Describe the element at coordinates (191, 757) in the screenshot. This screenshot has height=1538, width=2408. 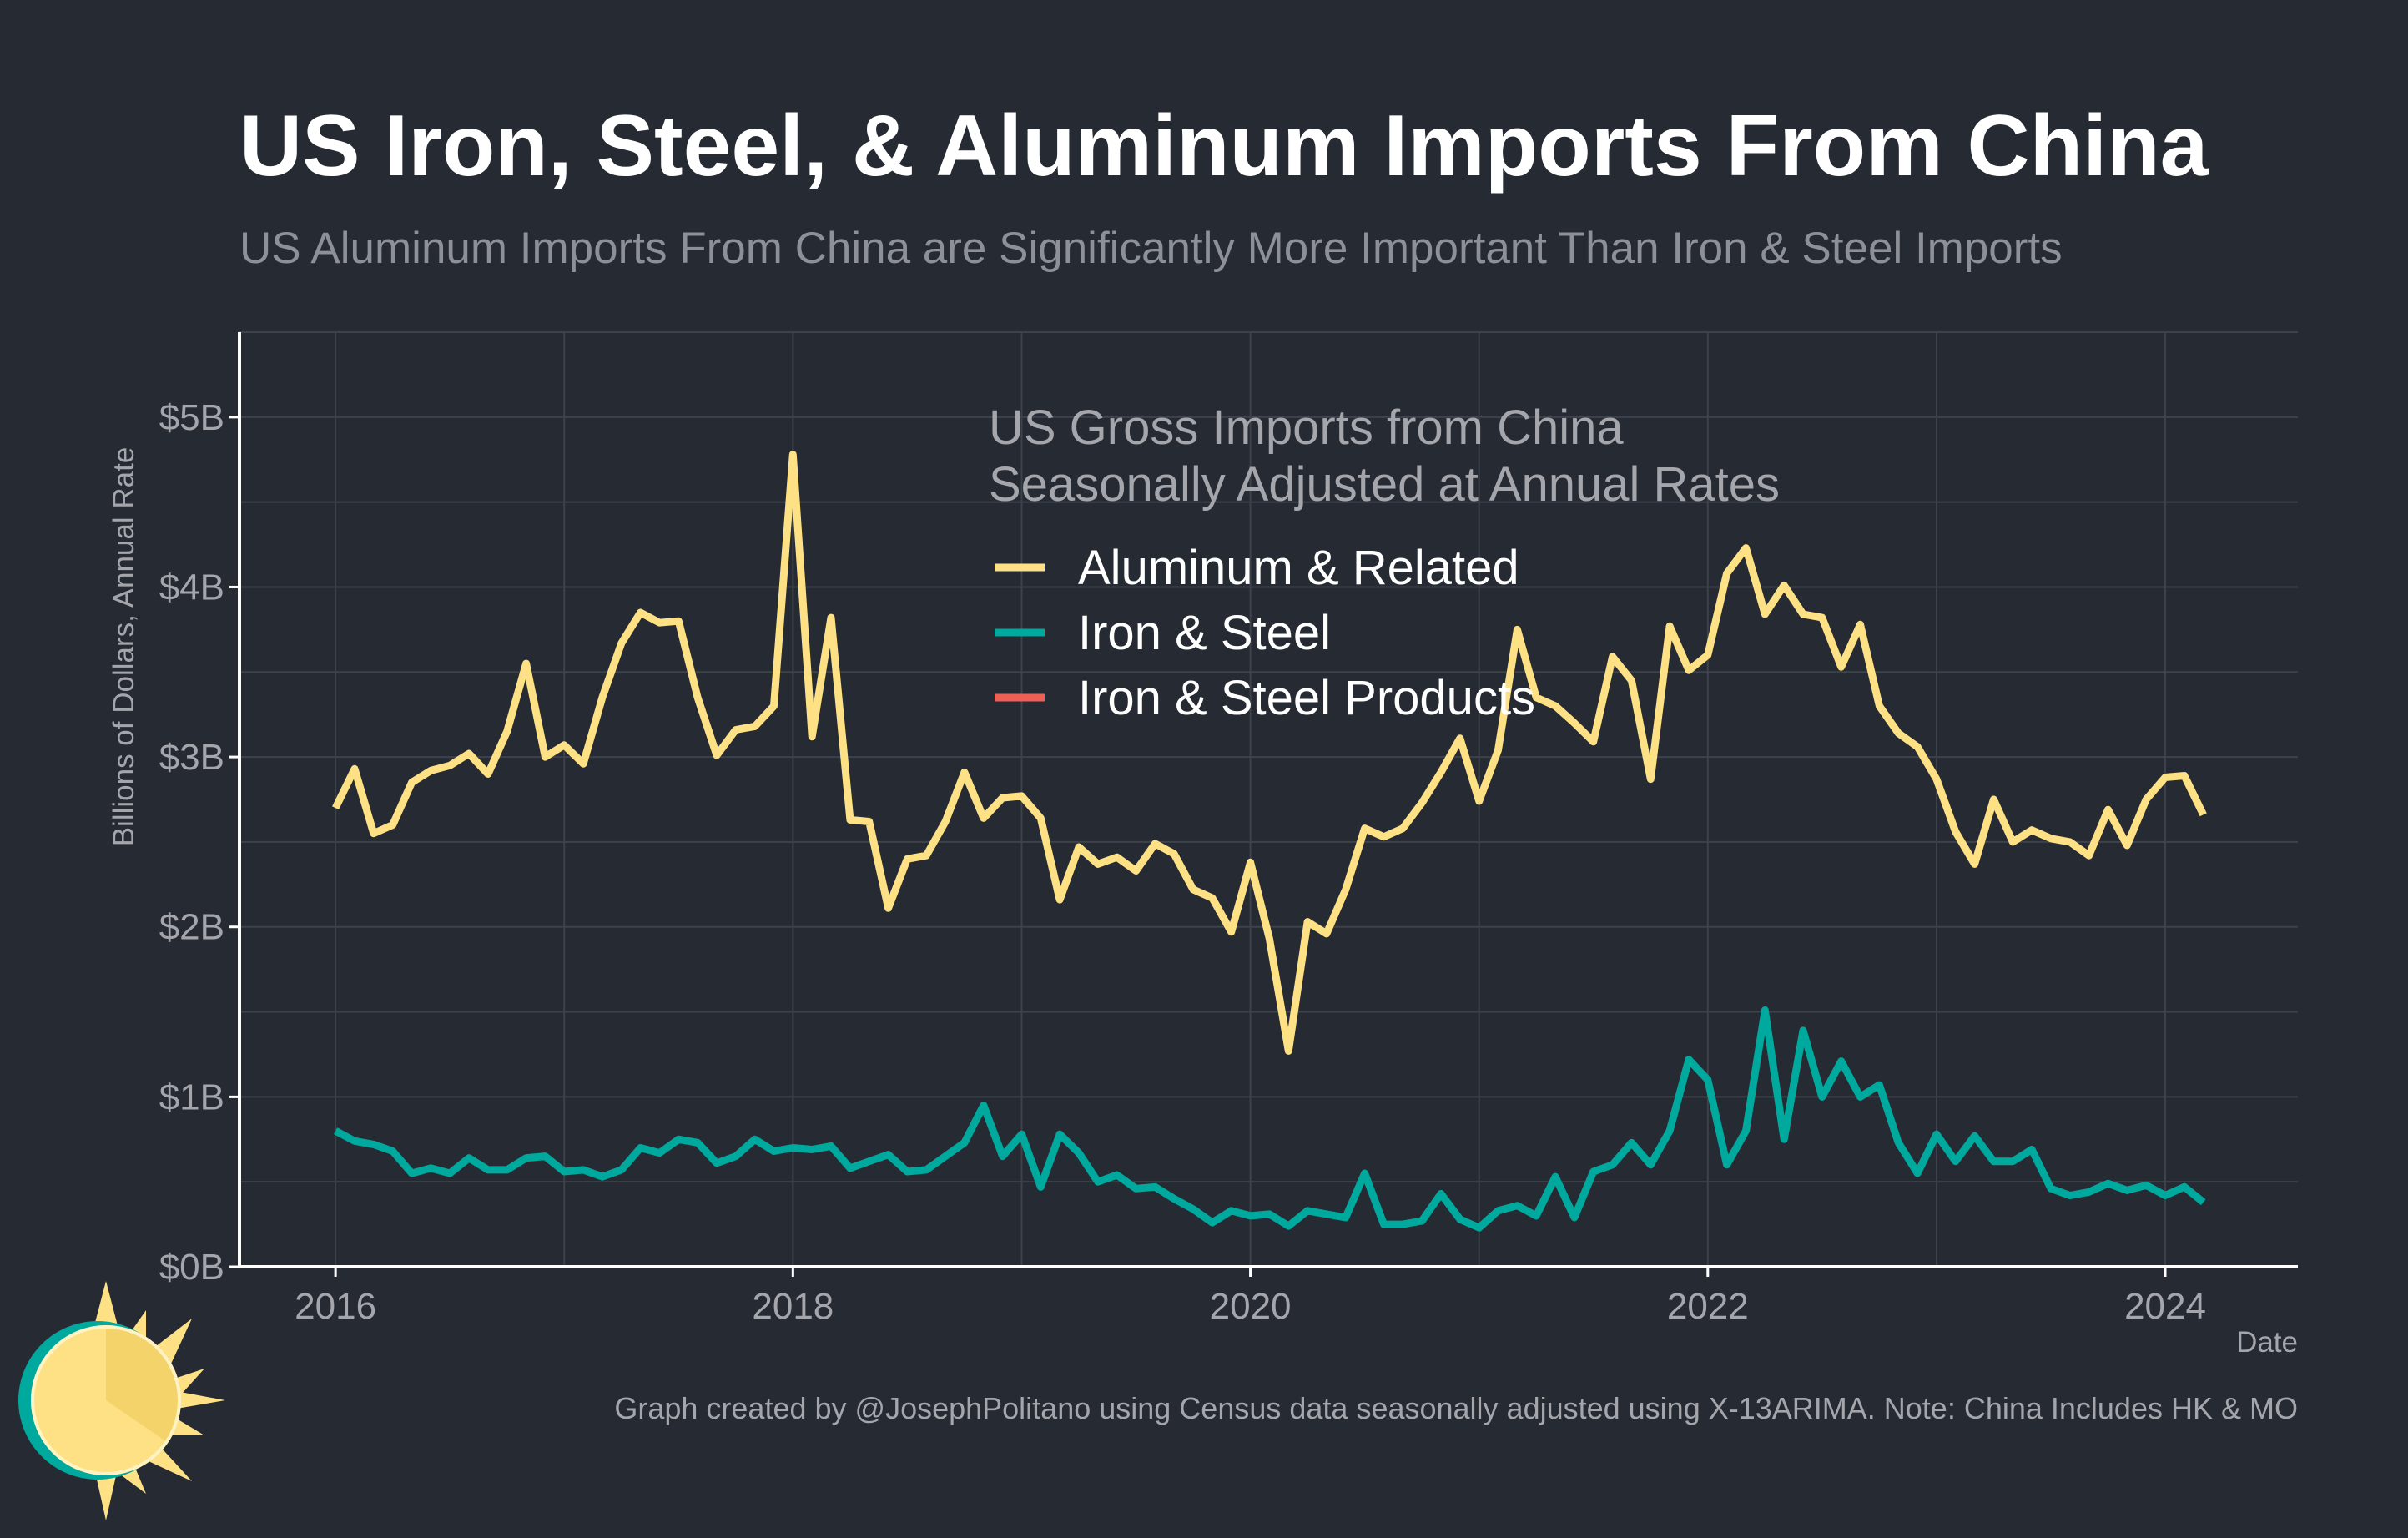
I see `y-tick-label: $3B` at that location.